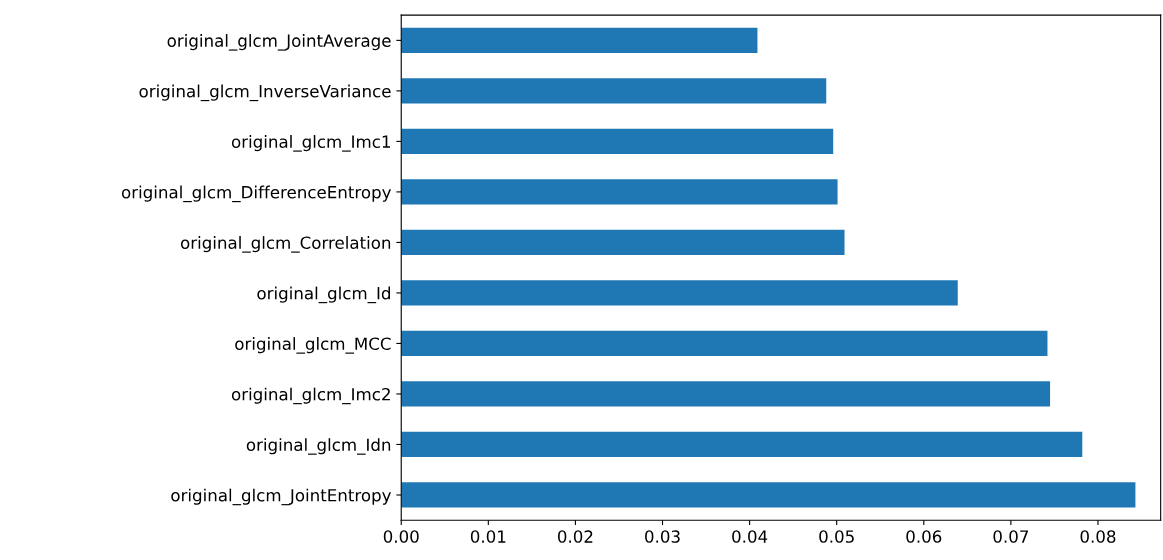  I want to click on x-tick-label: 0.04, so click(750, 536).